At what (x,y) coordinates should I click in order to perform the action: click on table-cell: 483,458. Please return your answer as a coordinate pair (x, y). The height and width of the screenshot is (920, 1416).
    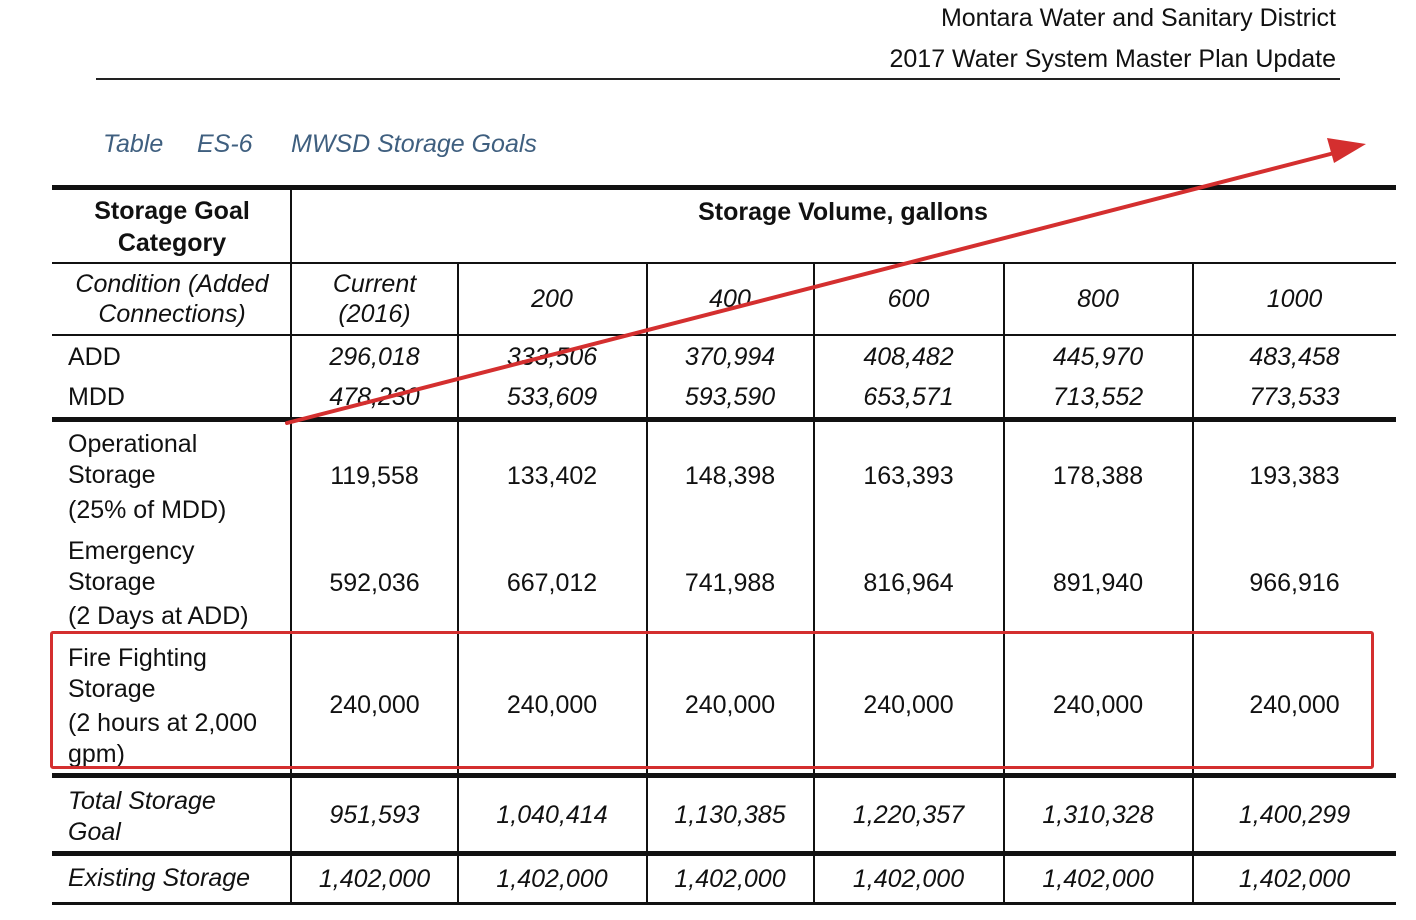
    Looking at the image, I should click on (1294, 357).